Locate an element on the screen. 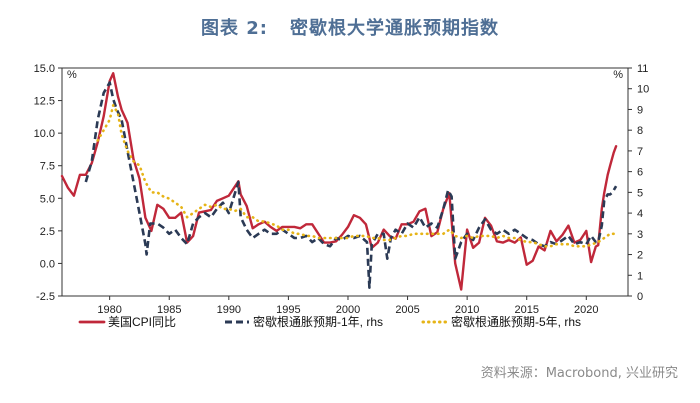  x-tick-label: 2005 is located at coordinates (407, 310).